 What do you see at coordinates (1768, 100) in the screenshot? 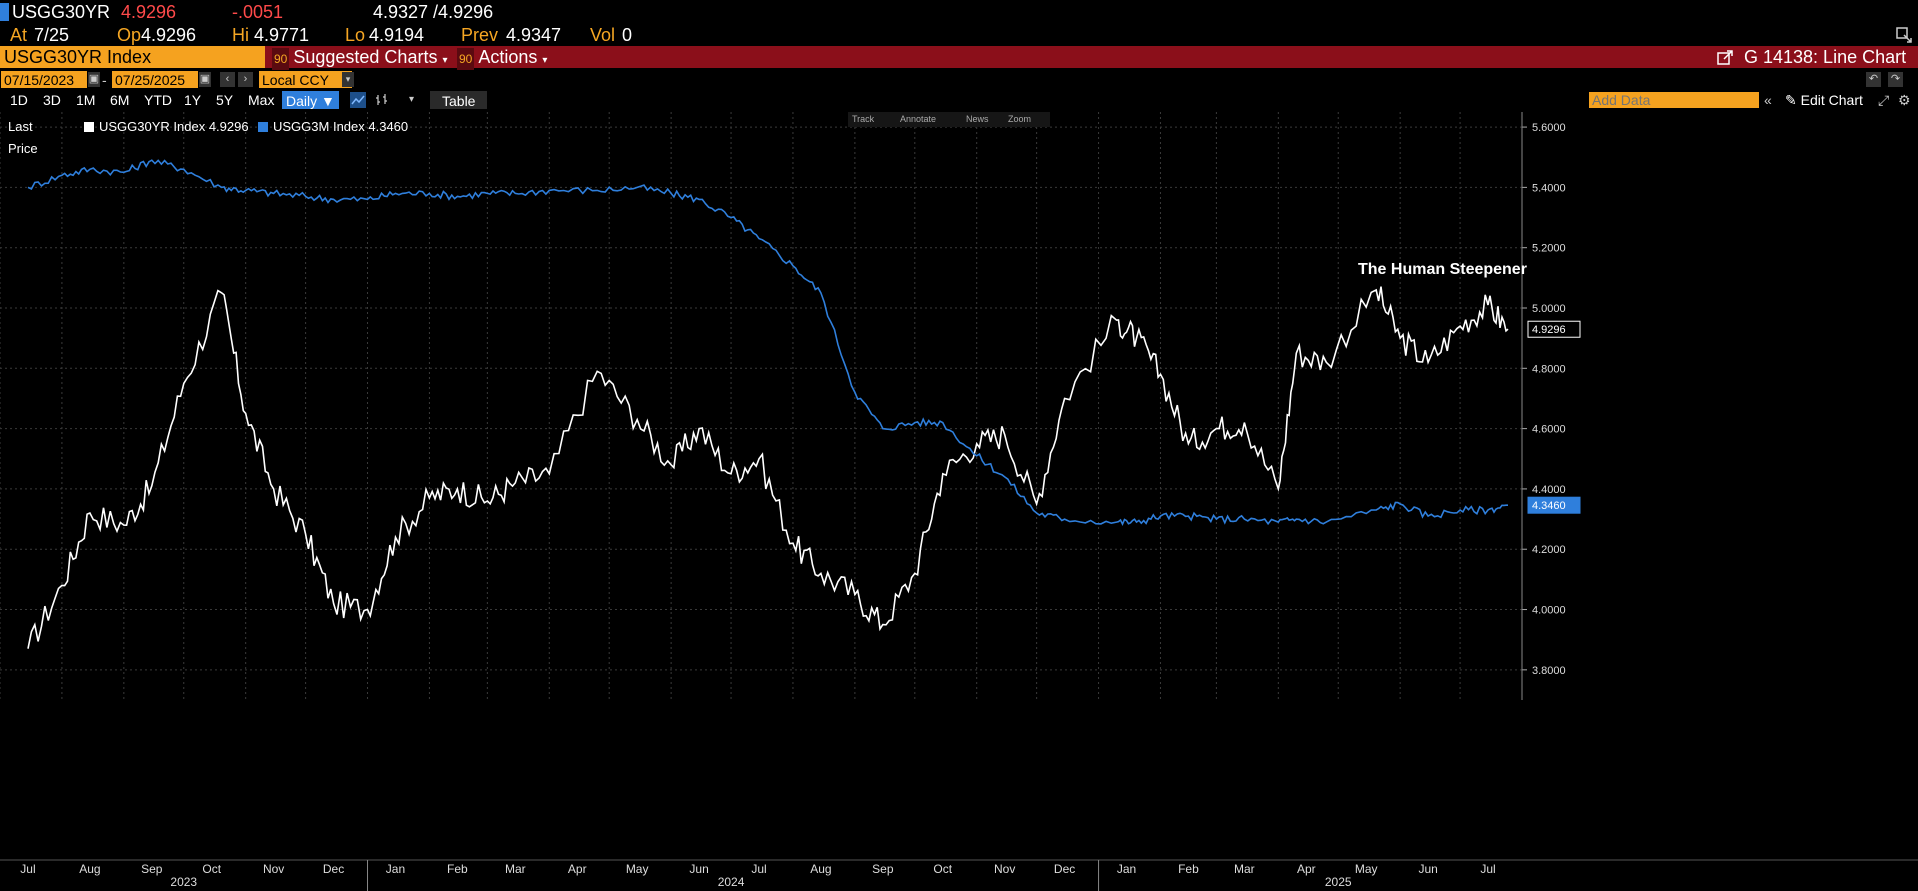
I see `collapse-icon: «` at bounding box center [1768, 100].